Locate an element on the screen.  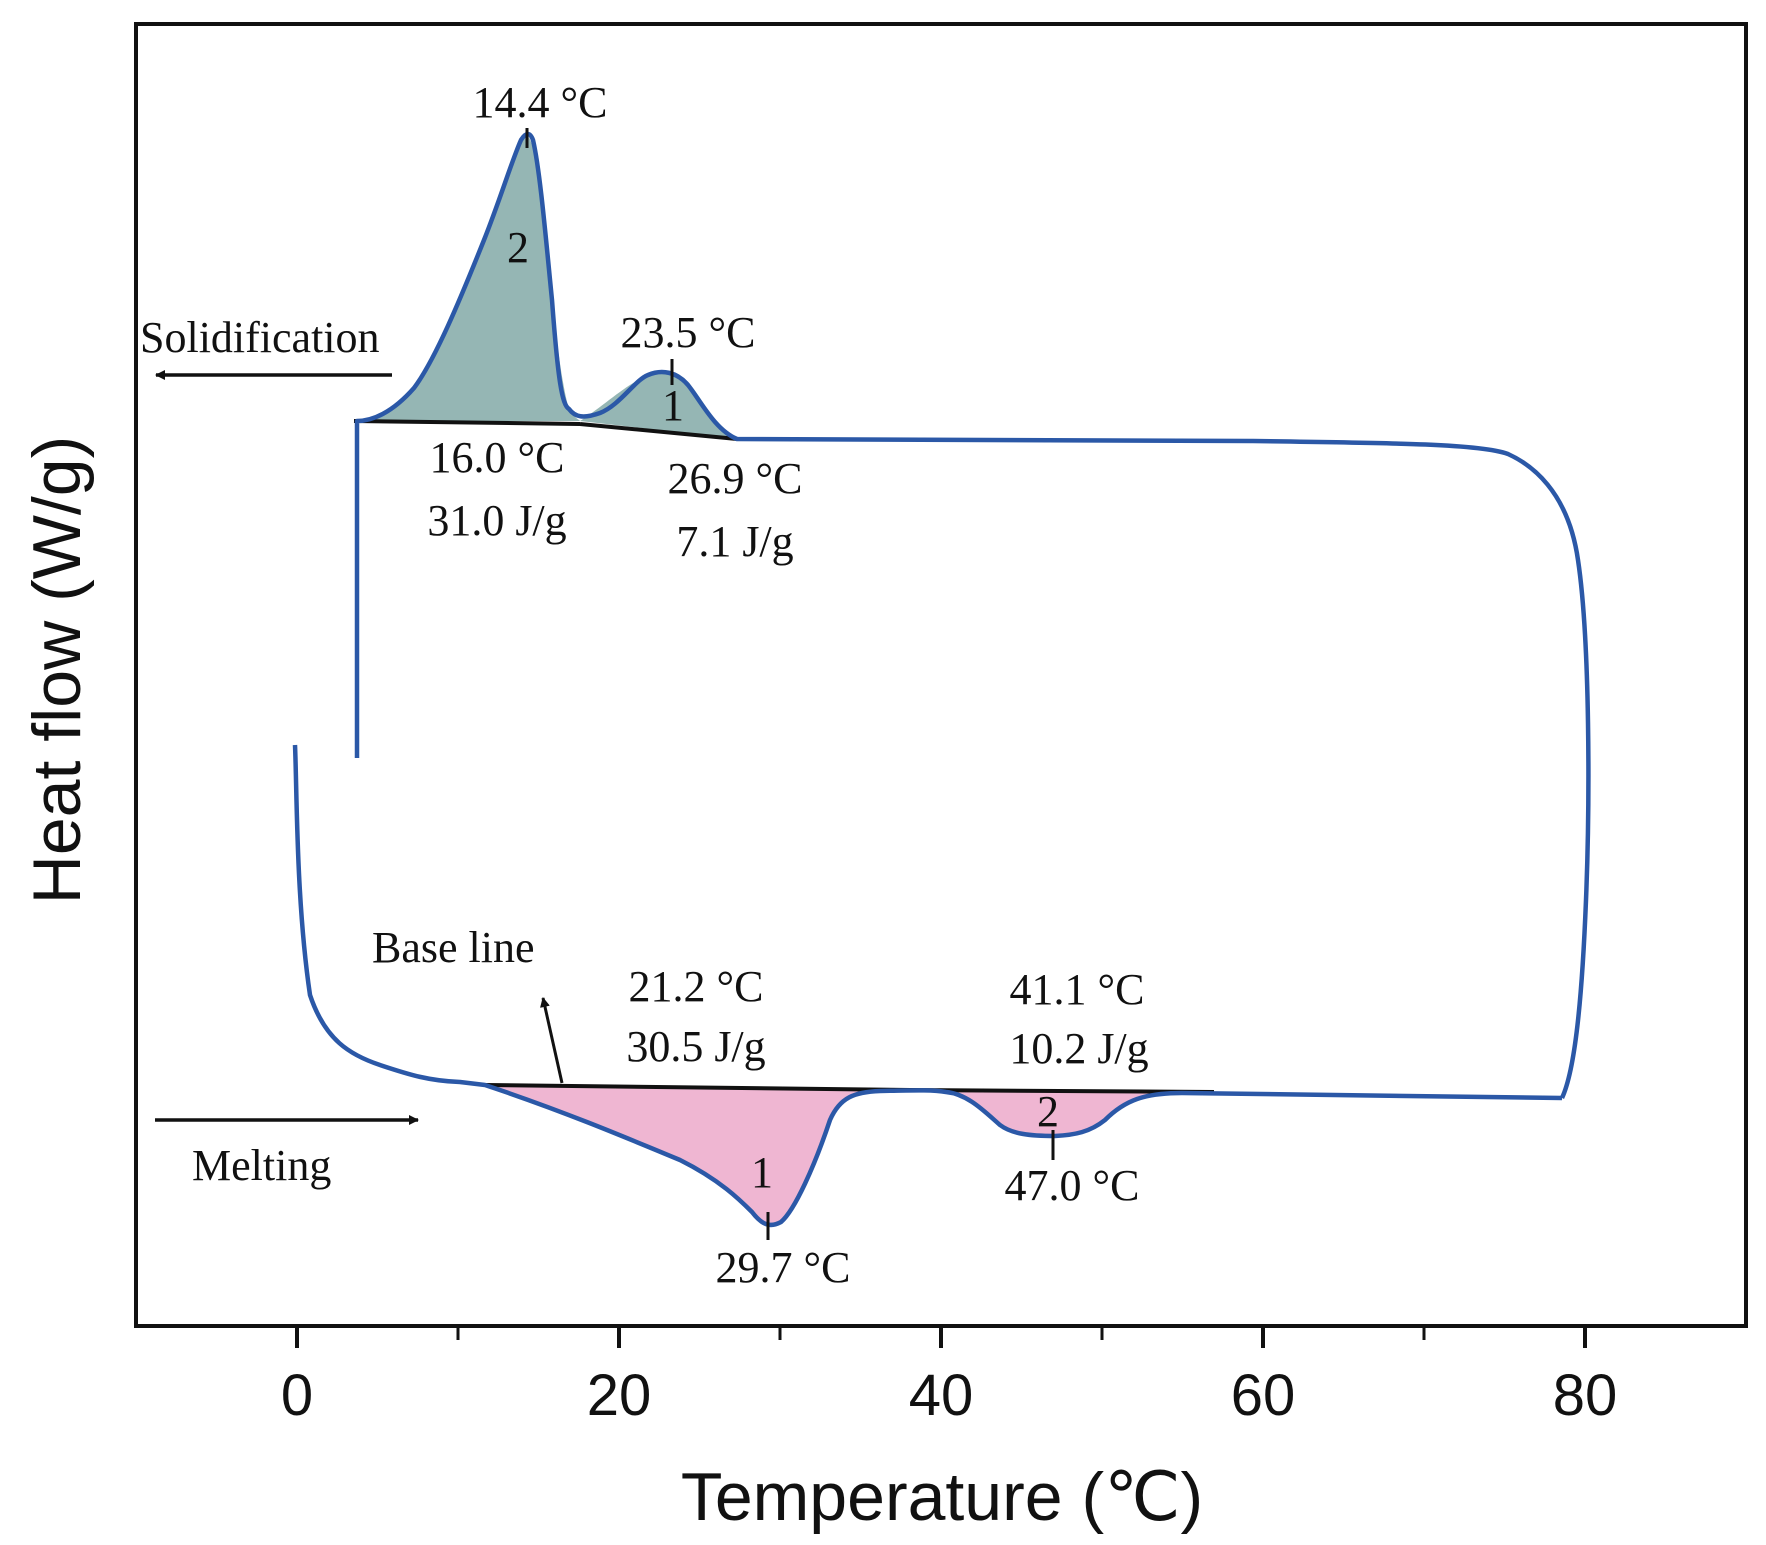
solid-peak2-number: 2 is located at coordinates (518, 247).